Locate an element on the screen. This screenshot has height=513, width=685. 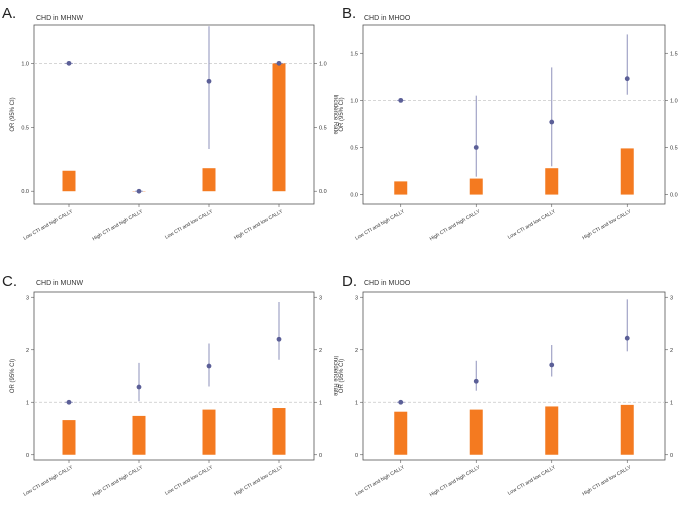
panel-title: CHD in MHOO is located at coordinates (387, 18).